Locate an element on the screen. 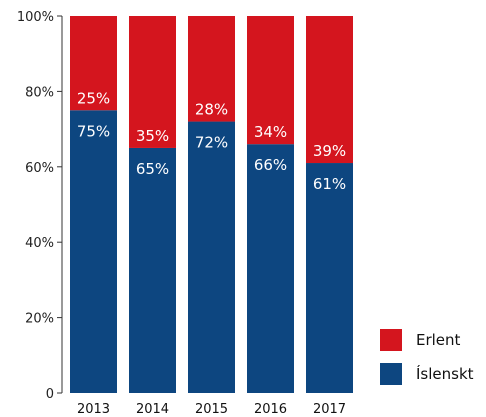 The image size is (486, 417). x-tick-label-2014: 2014 is located at coordinates (152, 409).